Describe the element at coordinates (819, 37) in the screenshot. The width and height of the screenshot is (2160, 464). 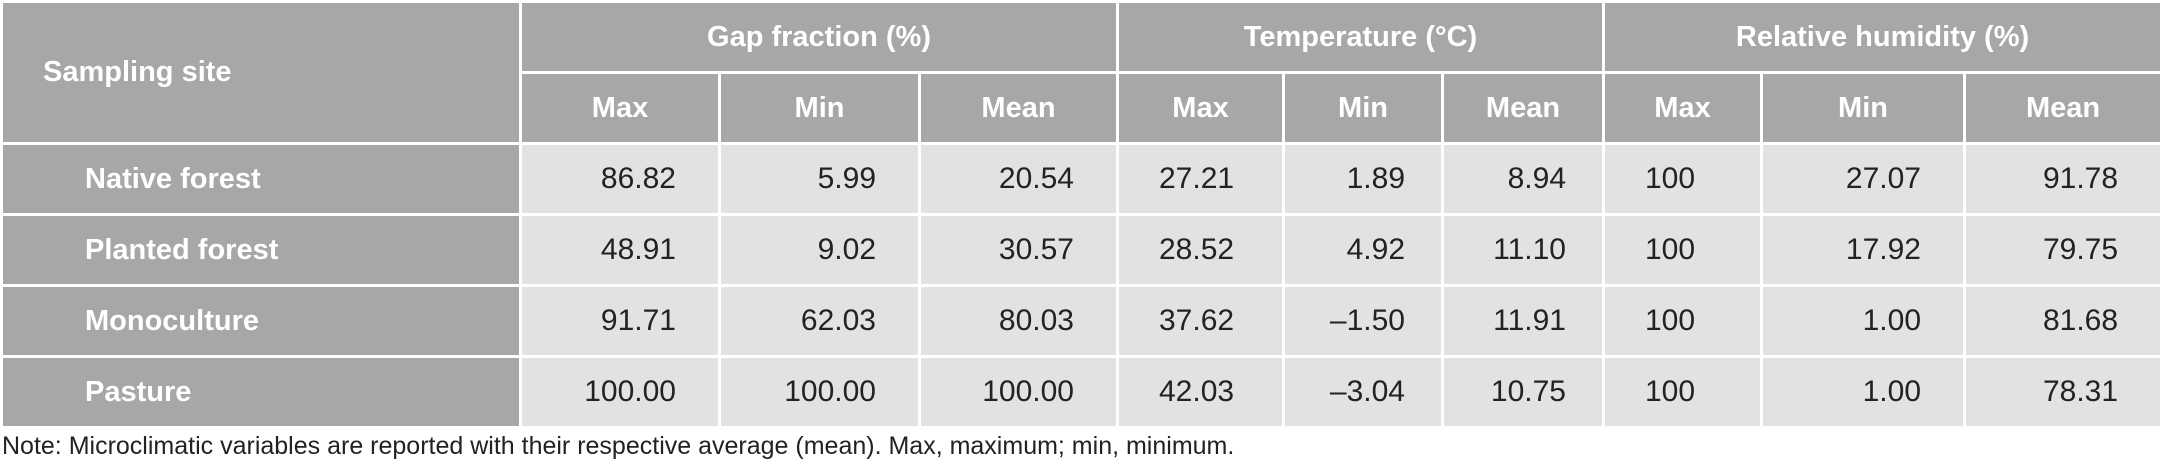
I see `gap-fraction-header: Gap fraction (%)` at that location.